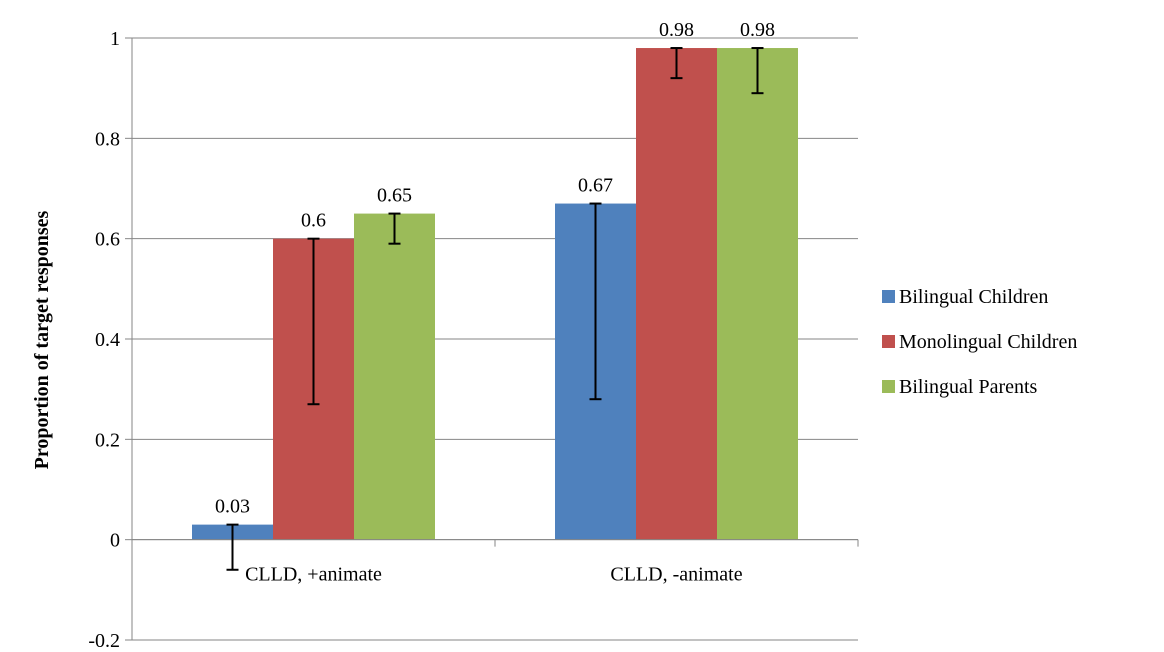 The image size is (1164, 652). What do you see at coordinates (107, 440) in the screenshot?
I see `y-tick-label: 0.2` at bounding box center [107, 440].